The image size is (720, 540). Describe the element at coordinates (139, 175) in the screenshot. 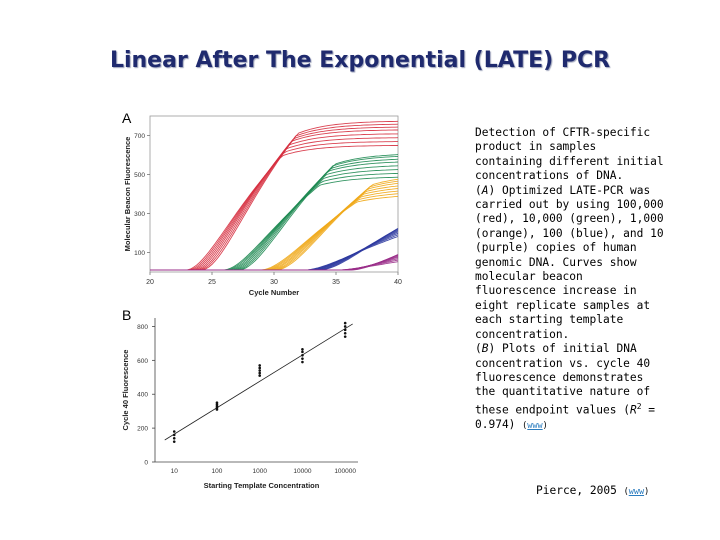

I see `y-tick-label-a: 500` at that location.